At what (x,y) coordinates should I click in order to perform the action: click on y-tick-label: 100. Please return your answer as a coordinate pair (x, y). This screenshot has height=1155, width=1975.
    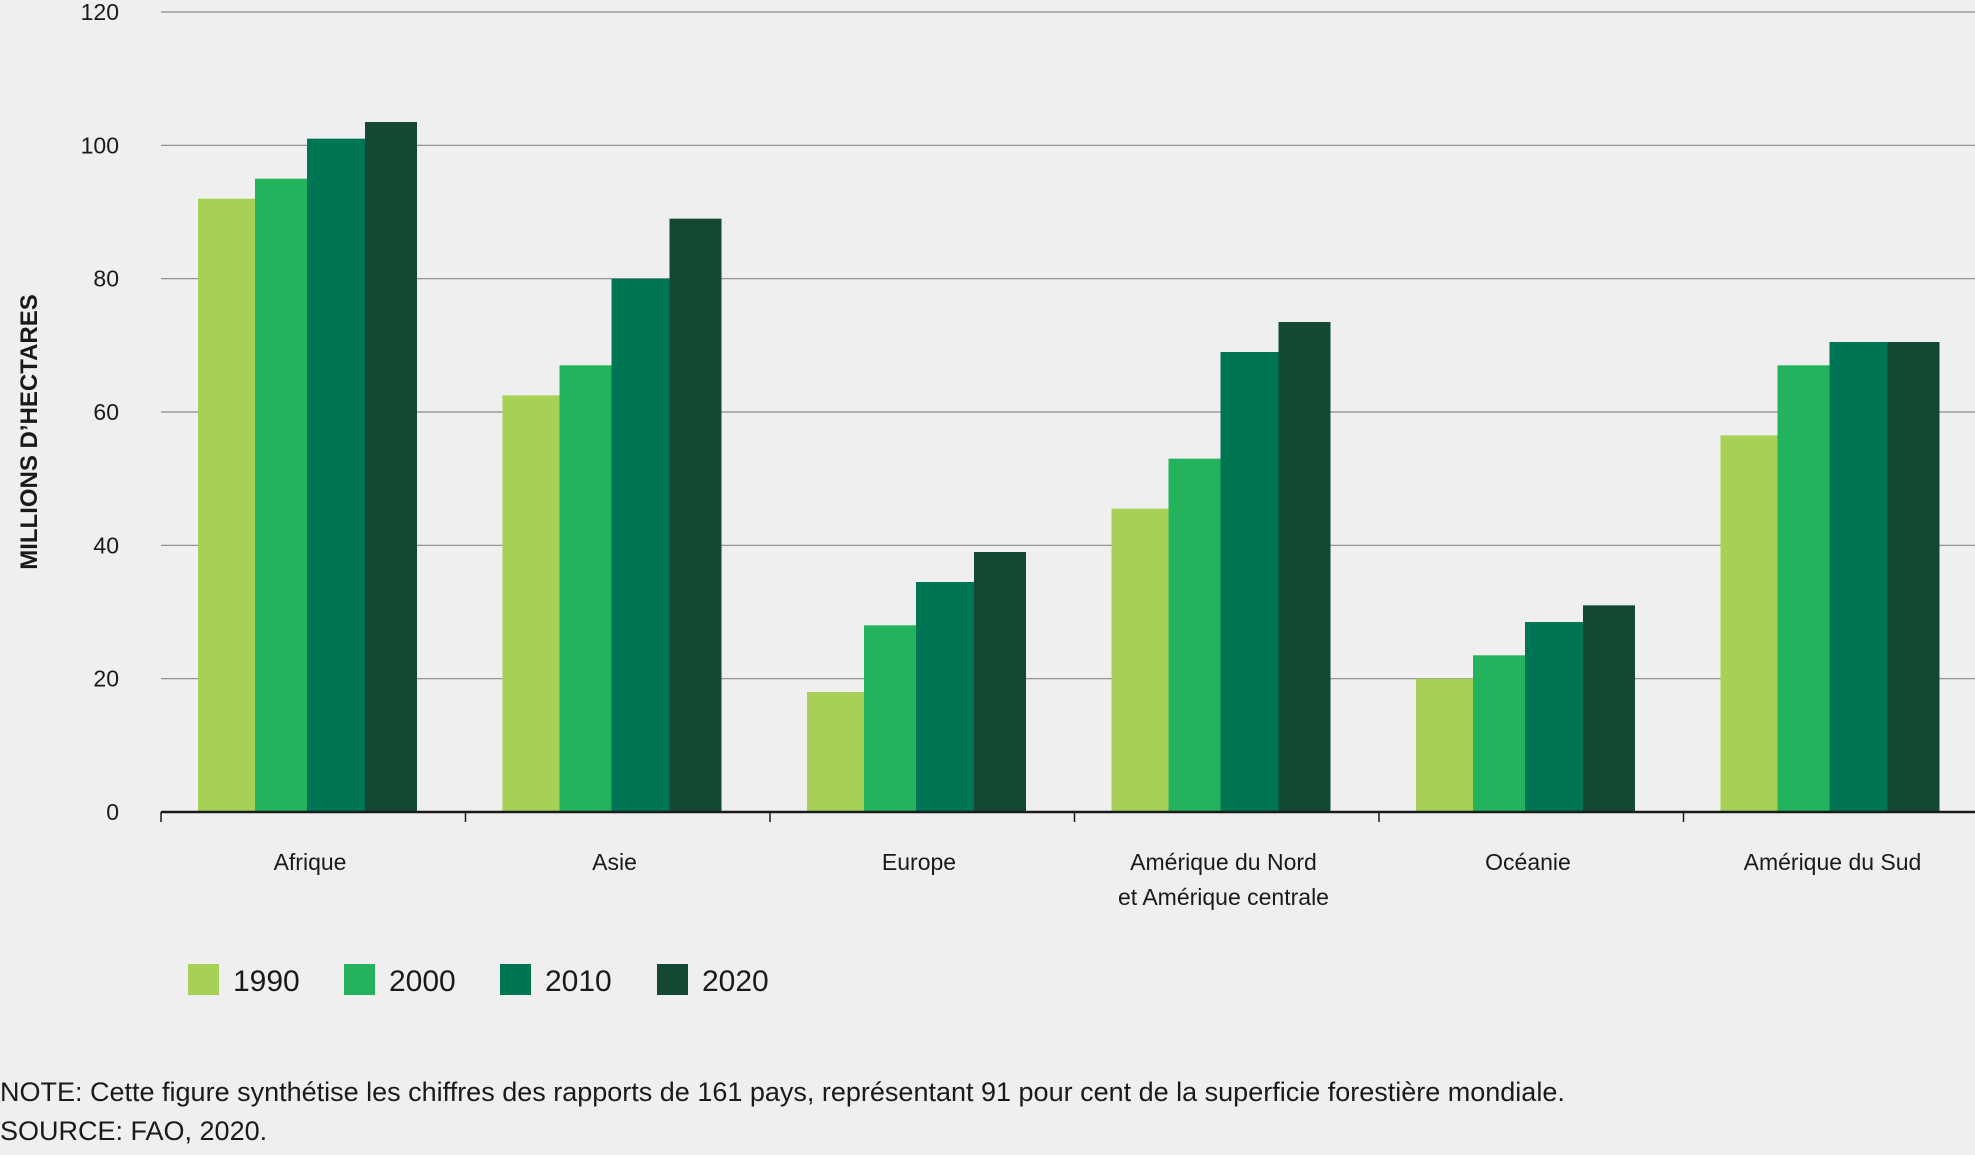
    Looking at the image, I should click on (100, 145).